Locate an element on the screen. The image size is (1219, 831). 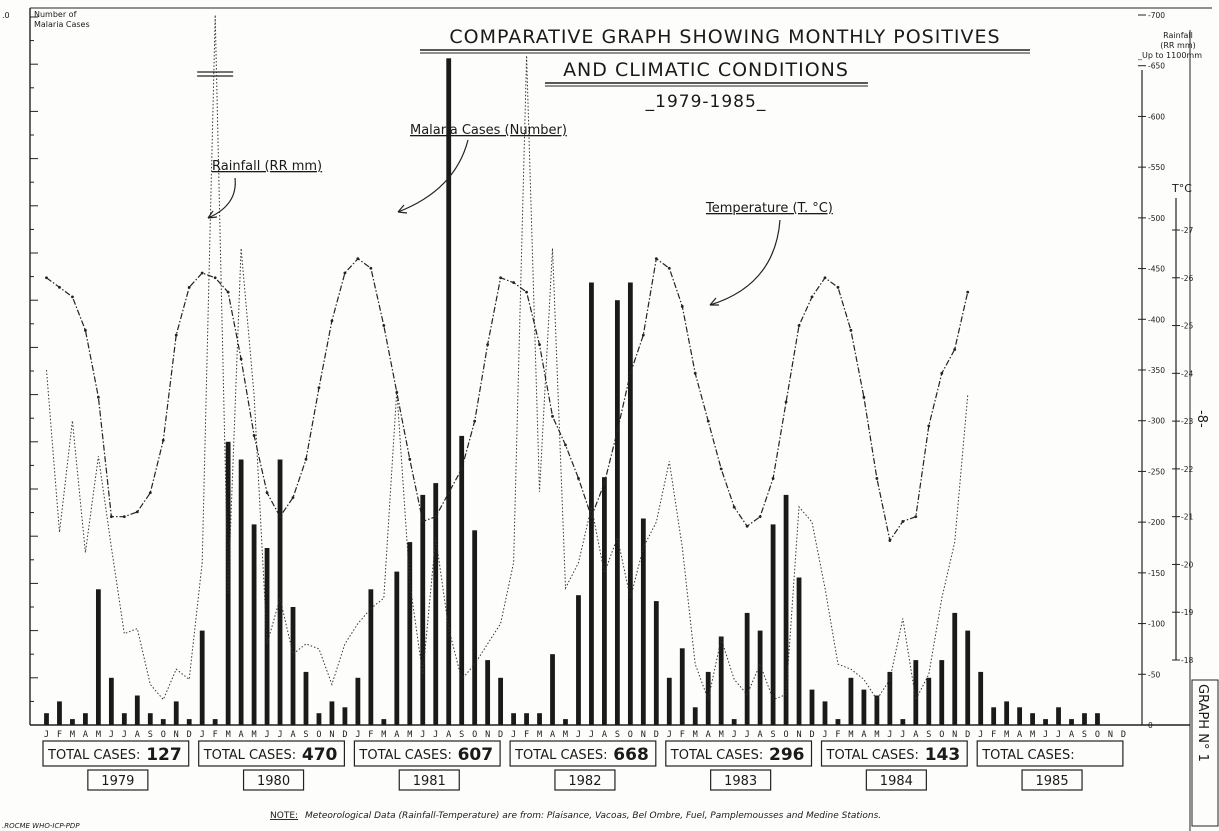
temp-tick-label: -22 is located at coordinates (1187, 469).